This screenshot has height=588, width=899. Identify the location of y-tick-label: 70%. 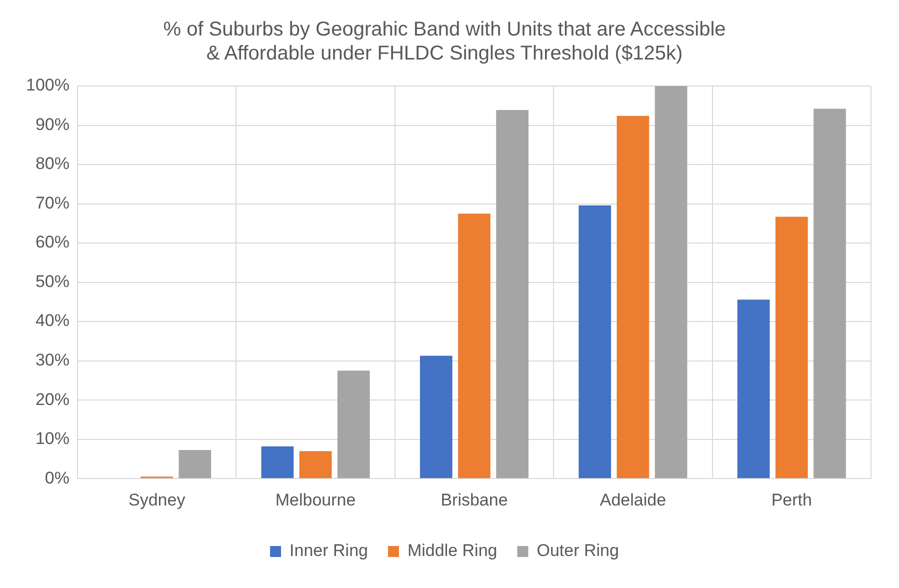
(52, 202).